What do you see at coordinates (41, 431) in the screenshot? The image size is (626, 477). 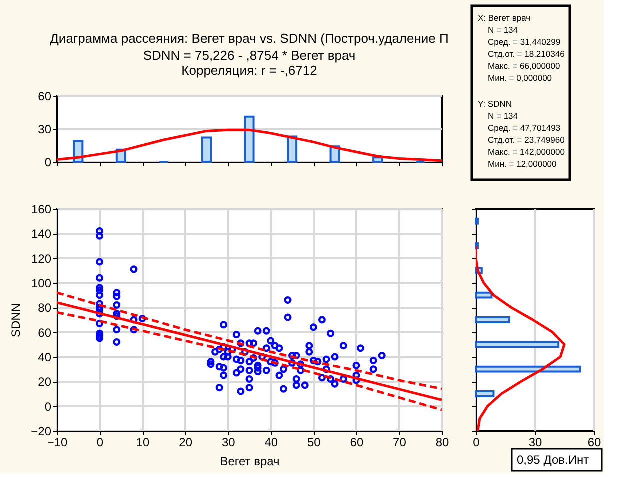 I see `y-tick-label: −20` at bounding box center [41, 431].